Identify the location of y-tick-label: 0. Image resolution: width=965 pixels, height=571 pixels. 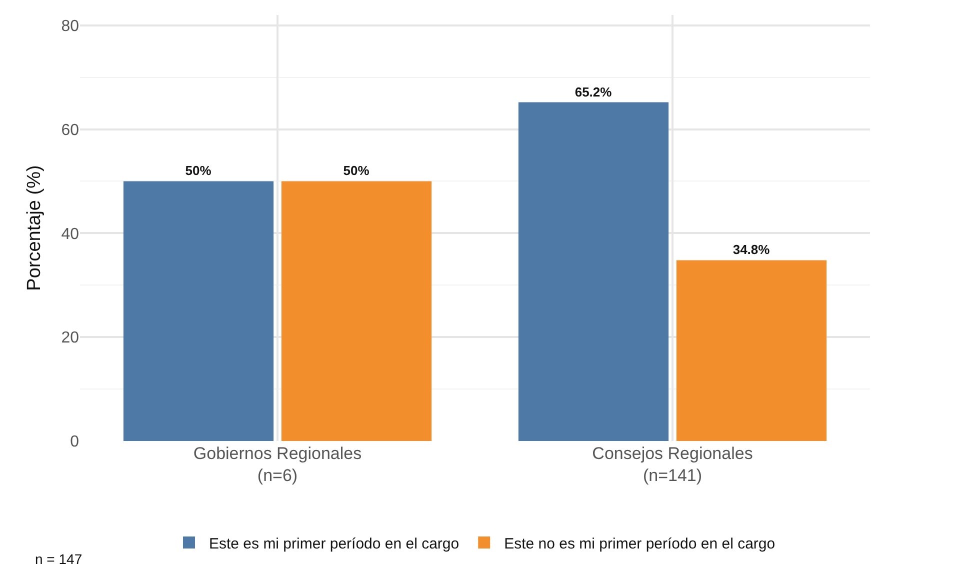
(75, 442).